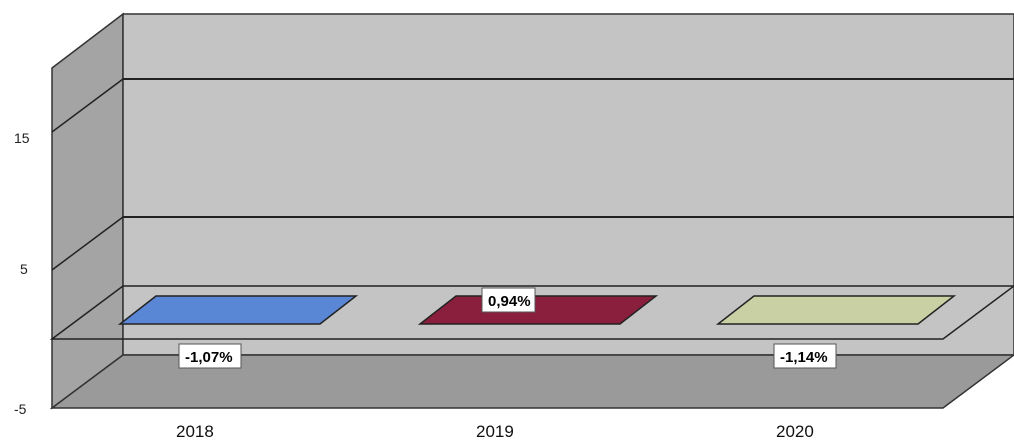 Image resolution: width=1014 pixels, height=446 pixels. What do you see at coordinates (22, 138) in the screenshot?
I see `y-tick-label-15: 15` at bounding box center [22, 138].